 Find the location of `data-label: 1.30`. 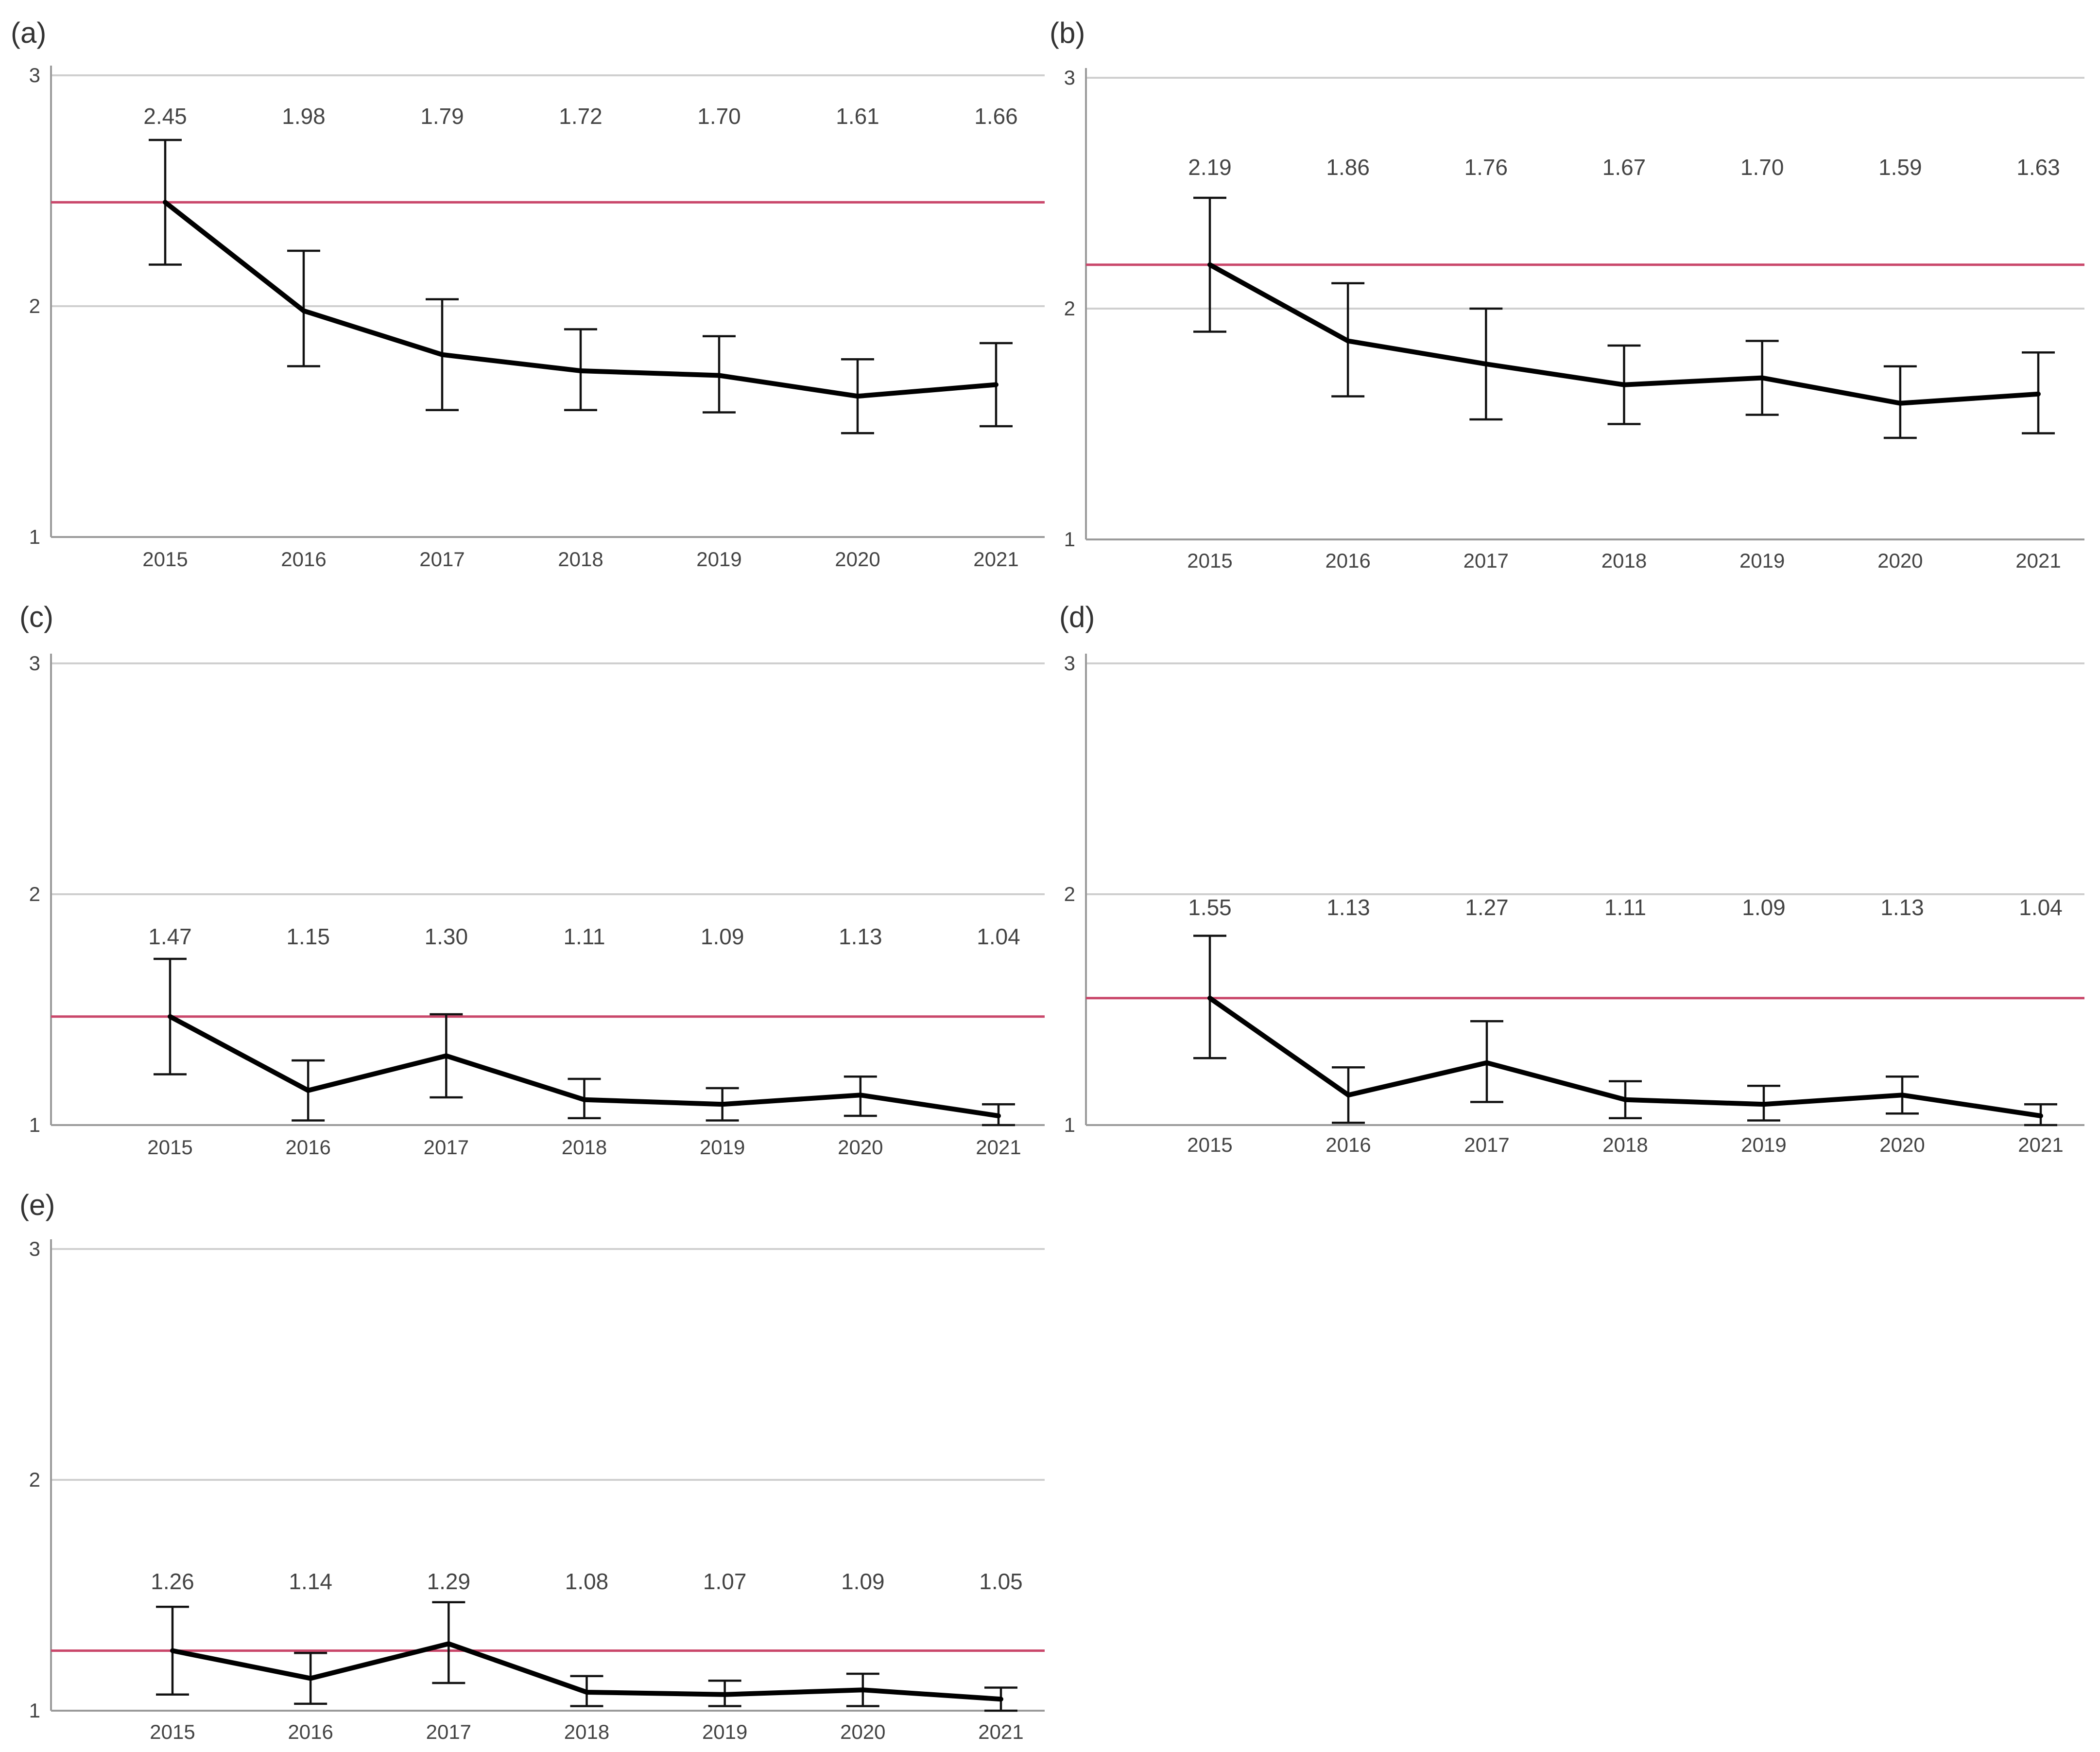

data-label: 1.30 is located at coordinates (446, 936).